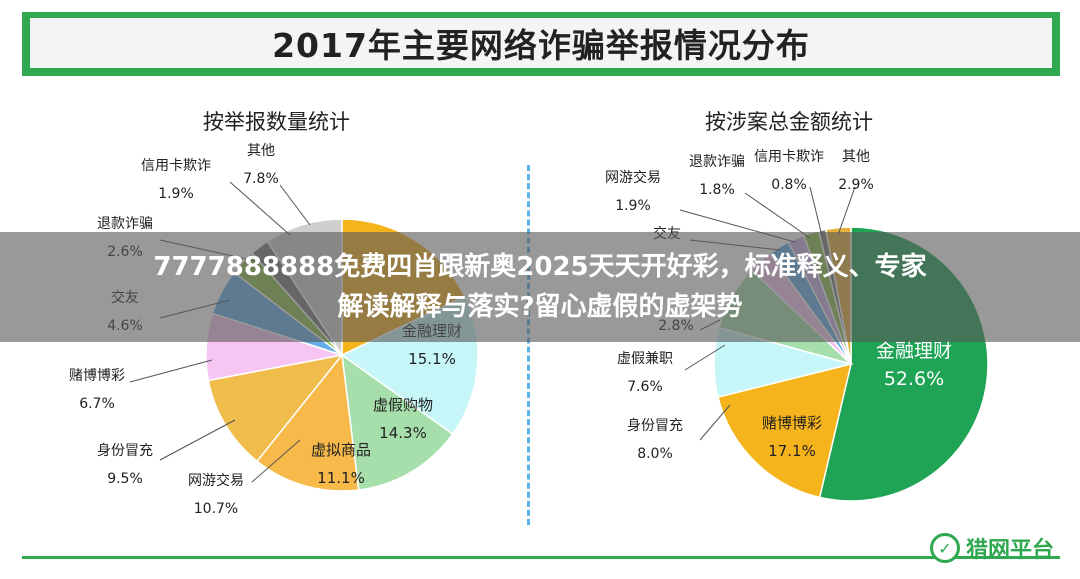 The width and height of the screenshot is (1080, 579). Describe the element at coordinates (655, 454) in the screenshot. I see `slice-value-label: 8.0%` at that location.